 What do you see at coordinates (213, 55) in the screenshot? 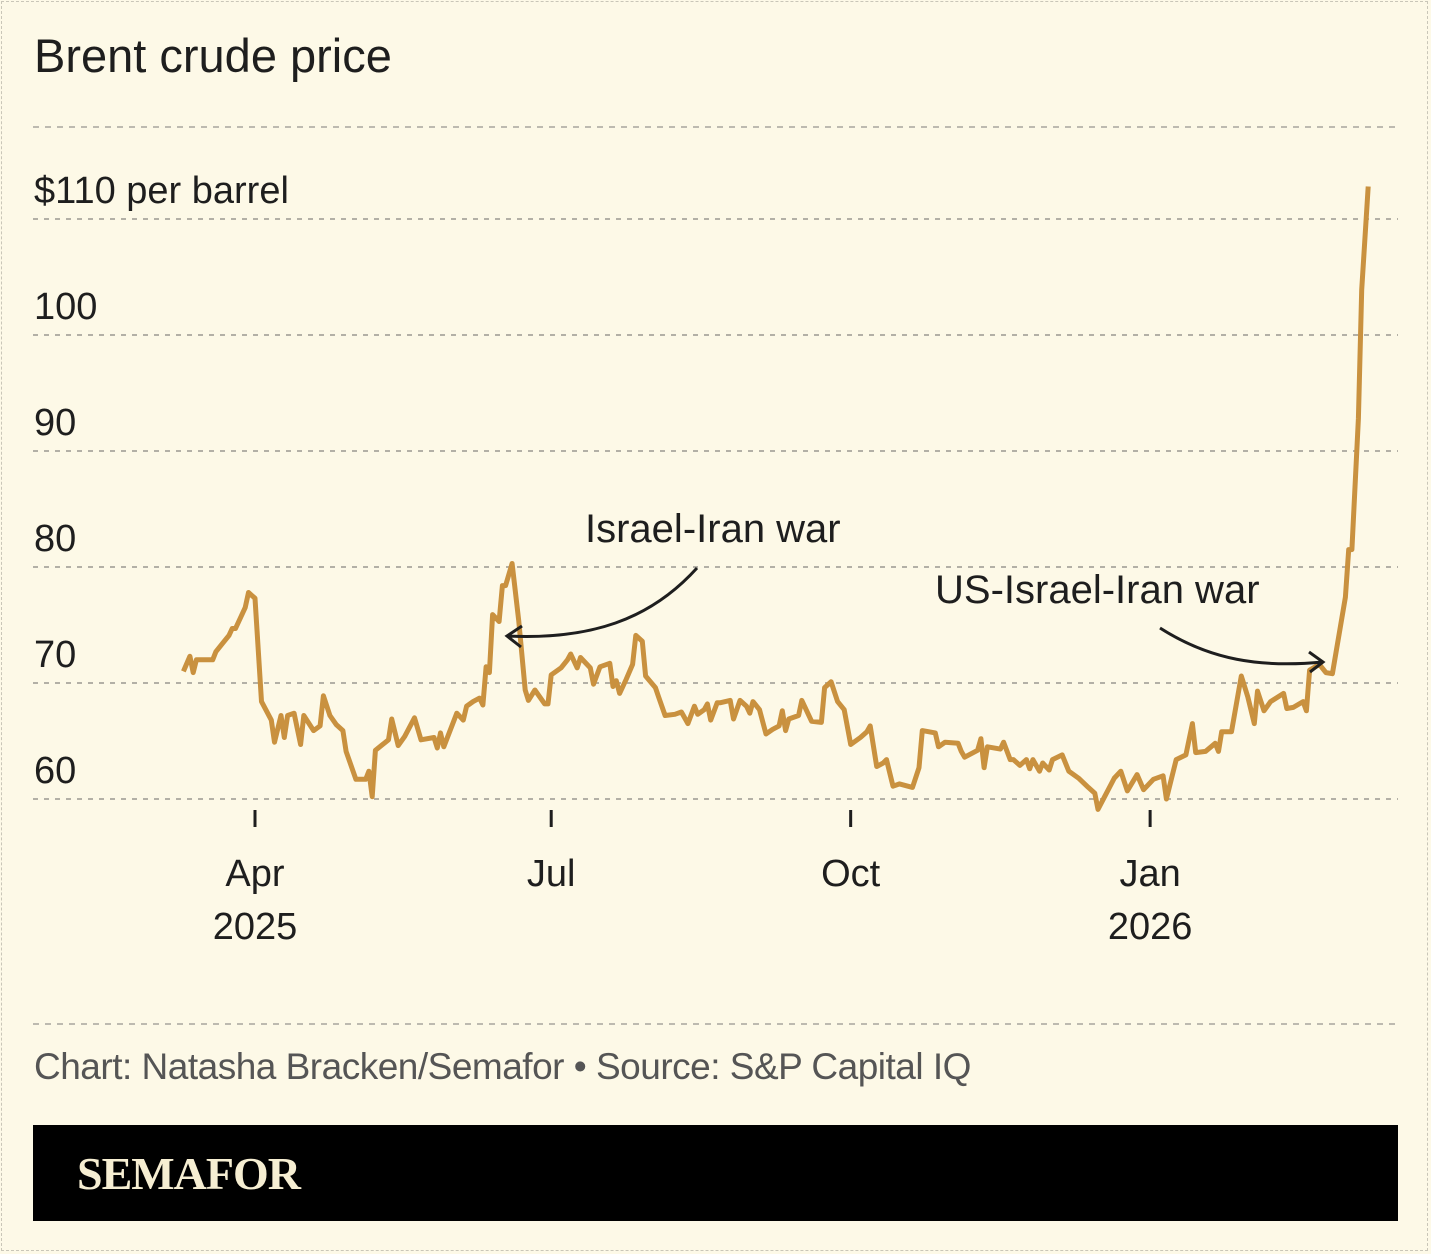
I see `chart-title: Brent crude price` at bounding box center [213, 55].